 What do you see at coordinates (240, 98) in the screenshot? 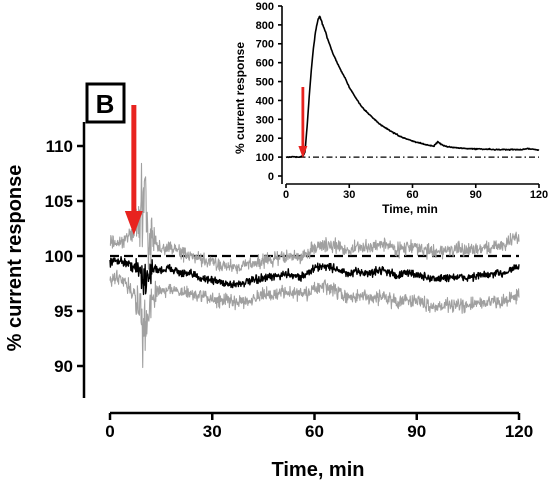
I see `inset-y-axis-label: % current response` at bounding box center [240, 98].